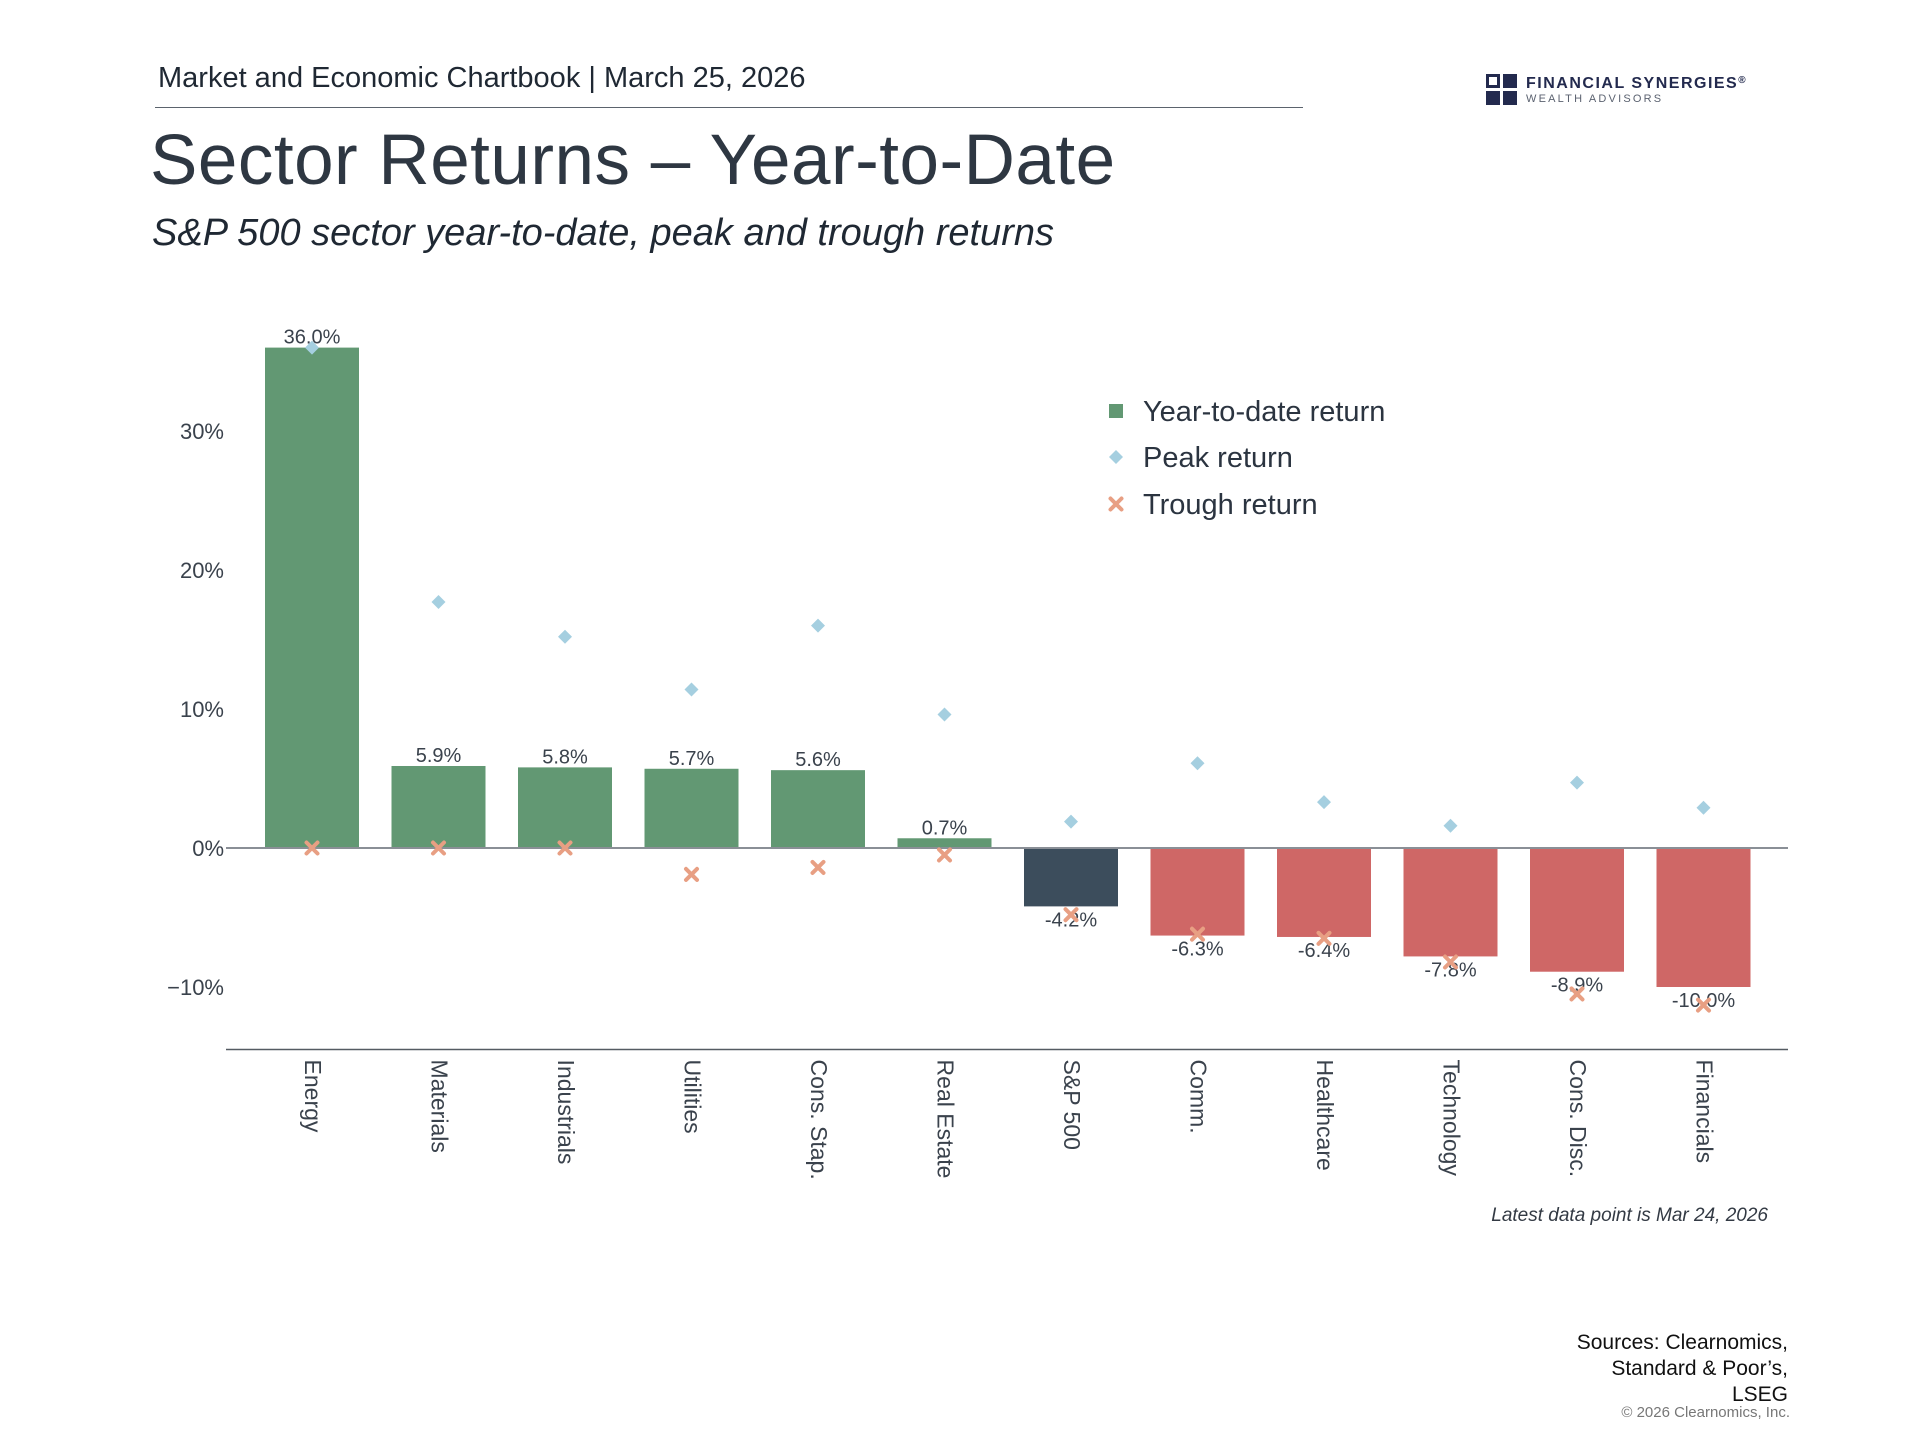 This screenshot has width=1920, height=1440. What do you see at coordinates (565, 807) in the screenshot?
I see `bar-industrials` at bounding box center [565, 807].